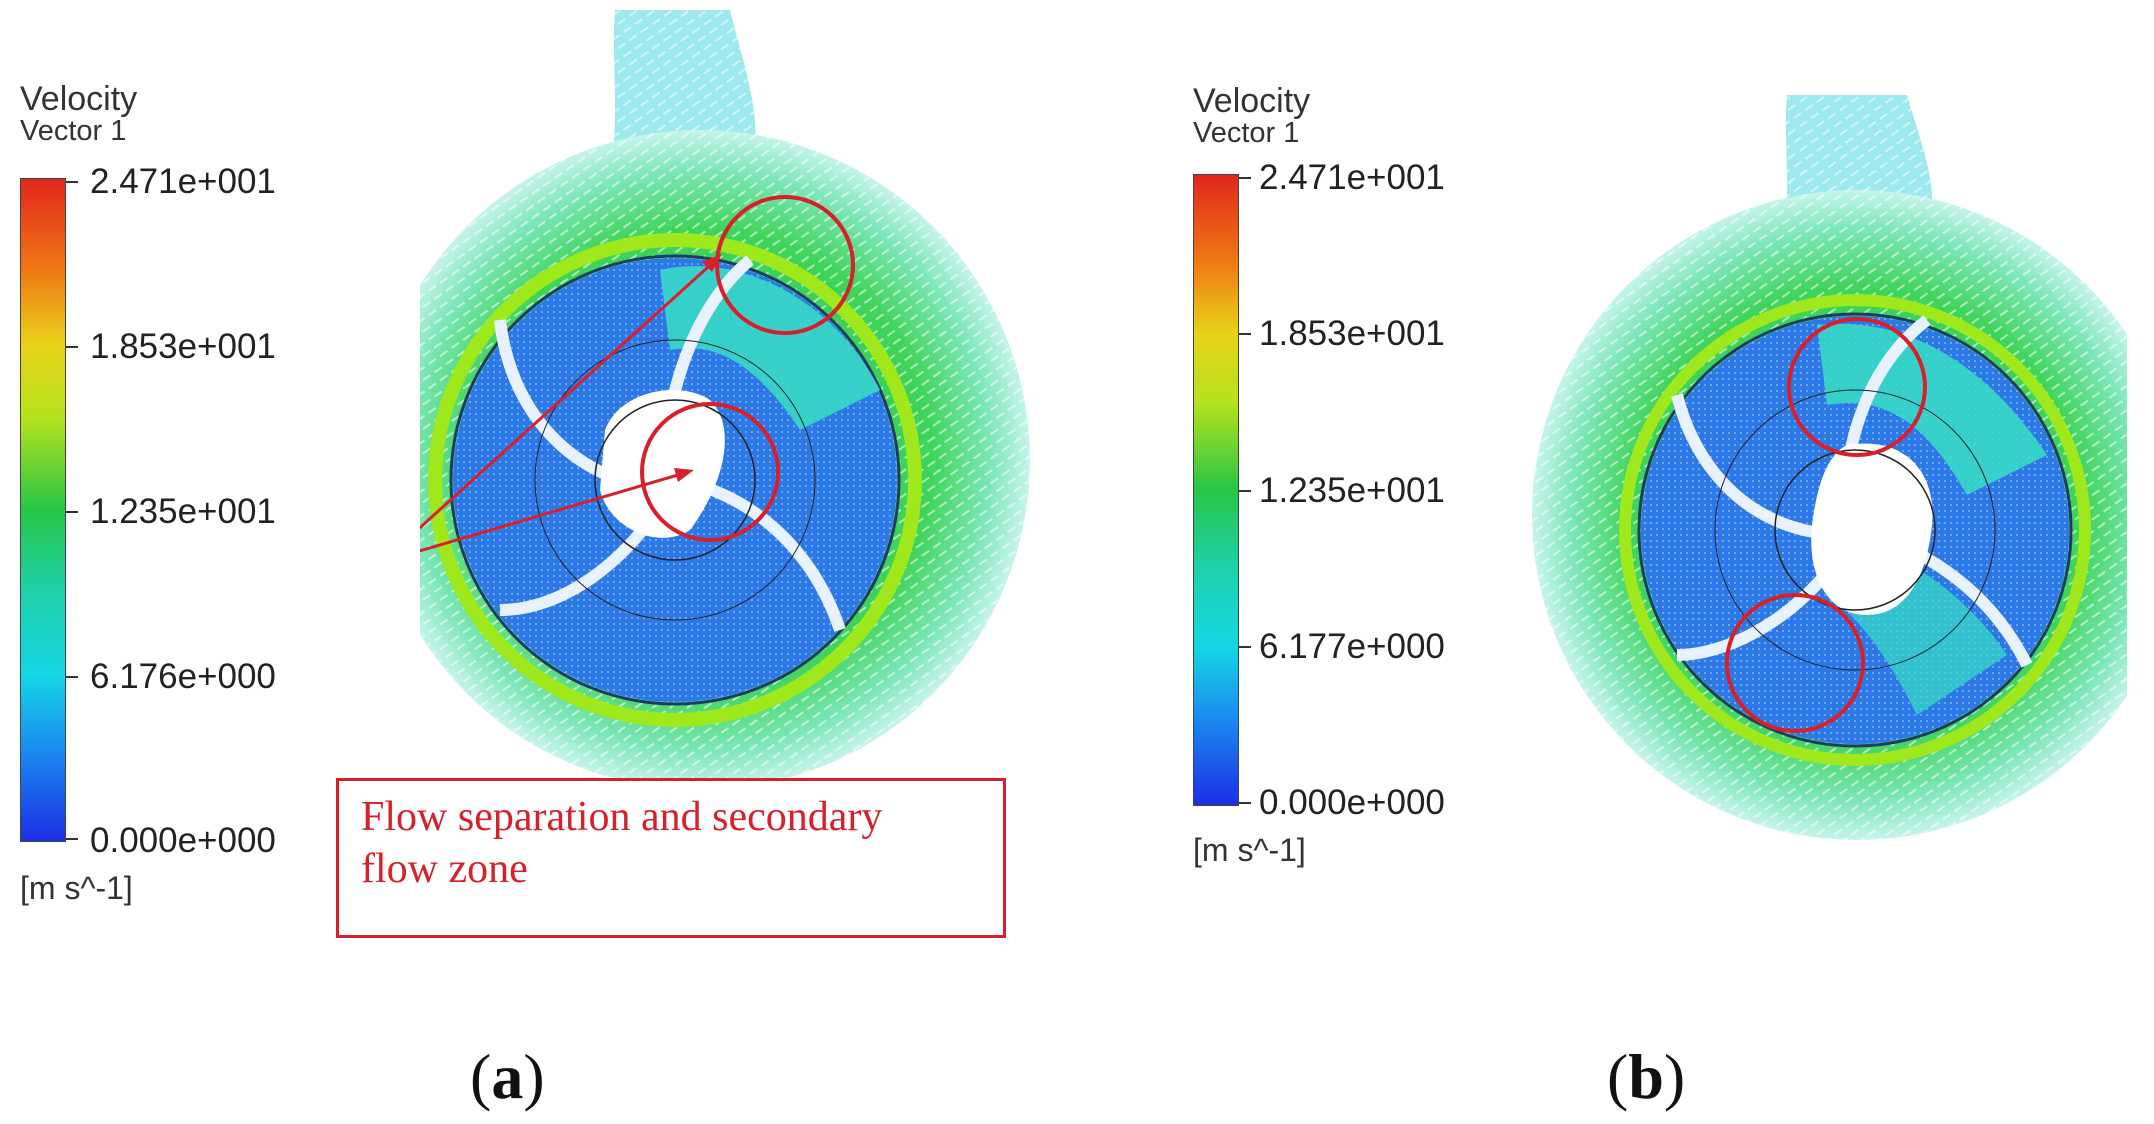 This screenshot has height=1124, width=2154. I want to click on annotation-line-2: flow zone, so click(444, 869).